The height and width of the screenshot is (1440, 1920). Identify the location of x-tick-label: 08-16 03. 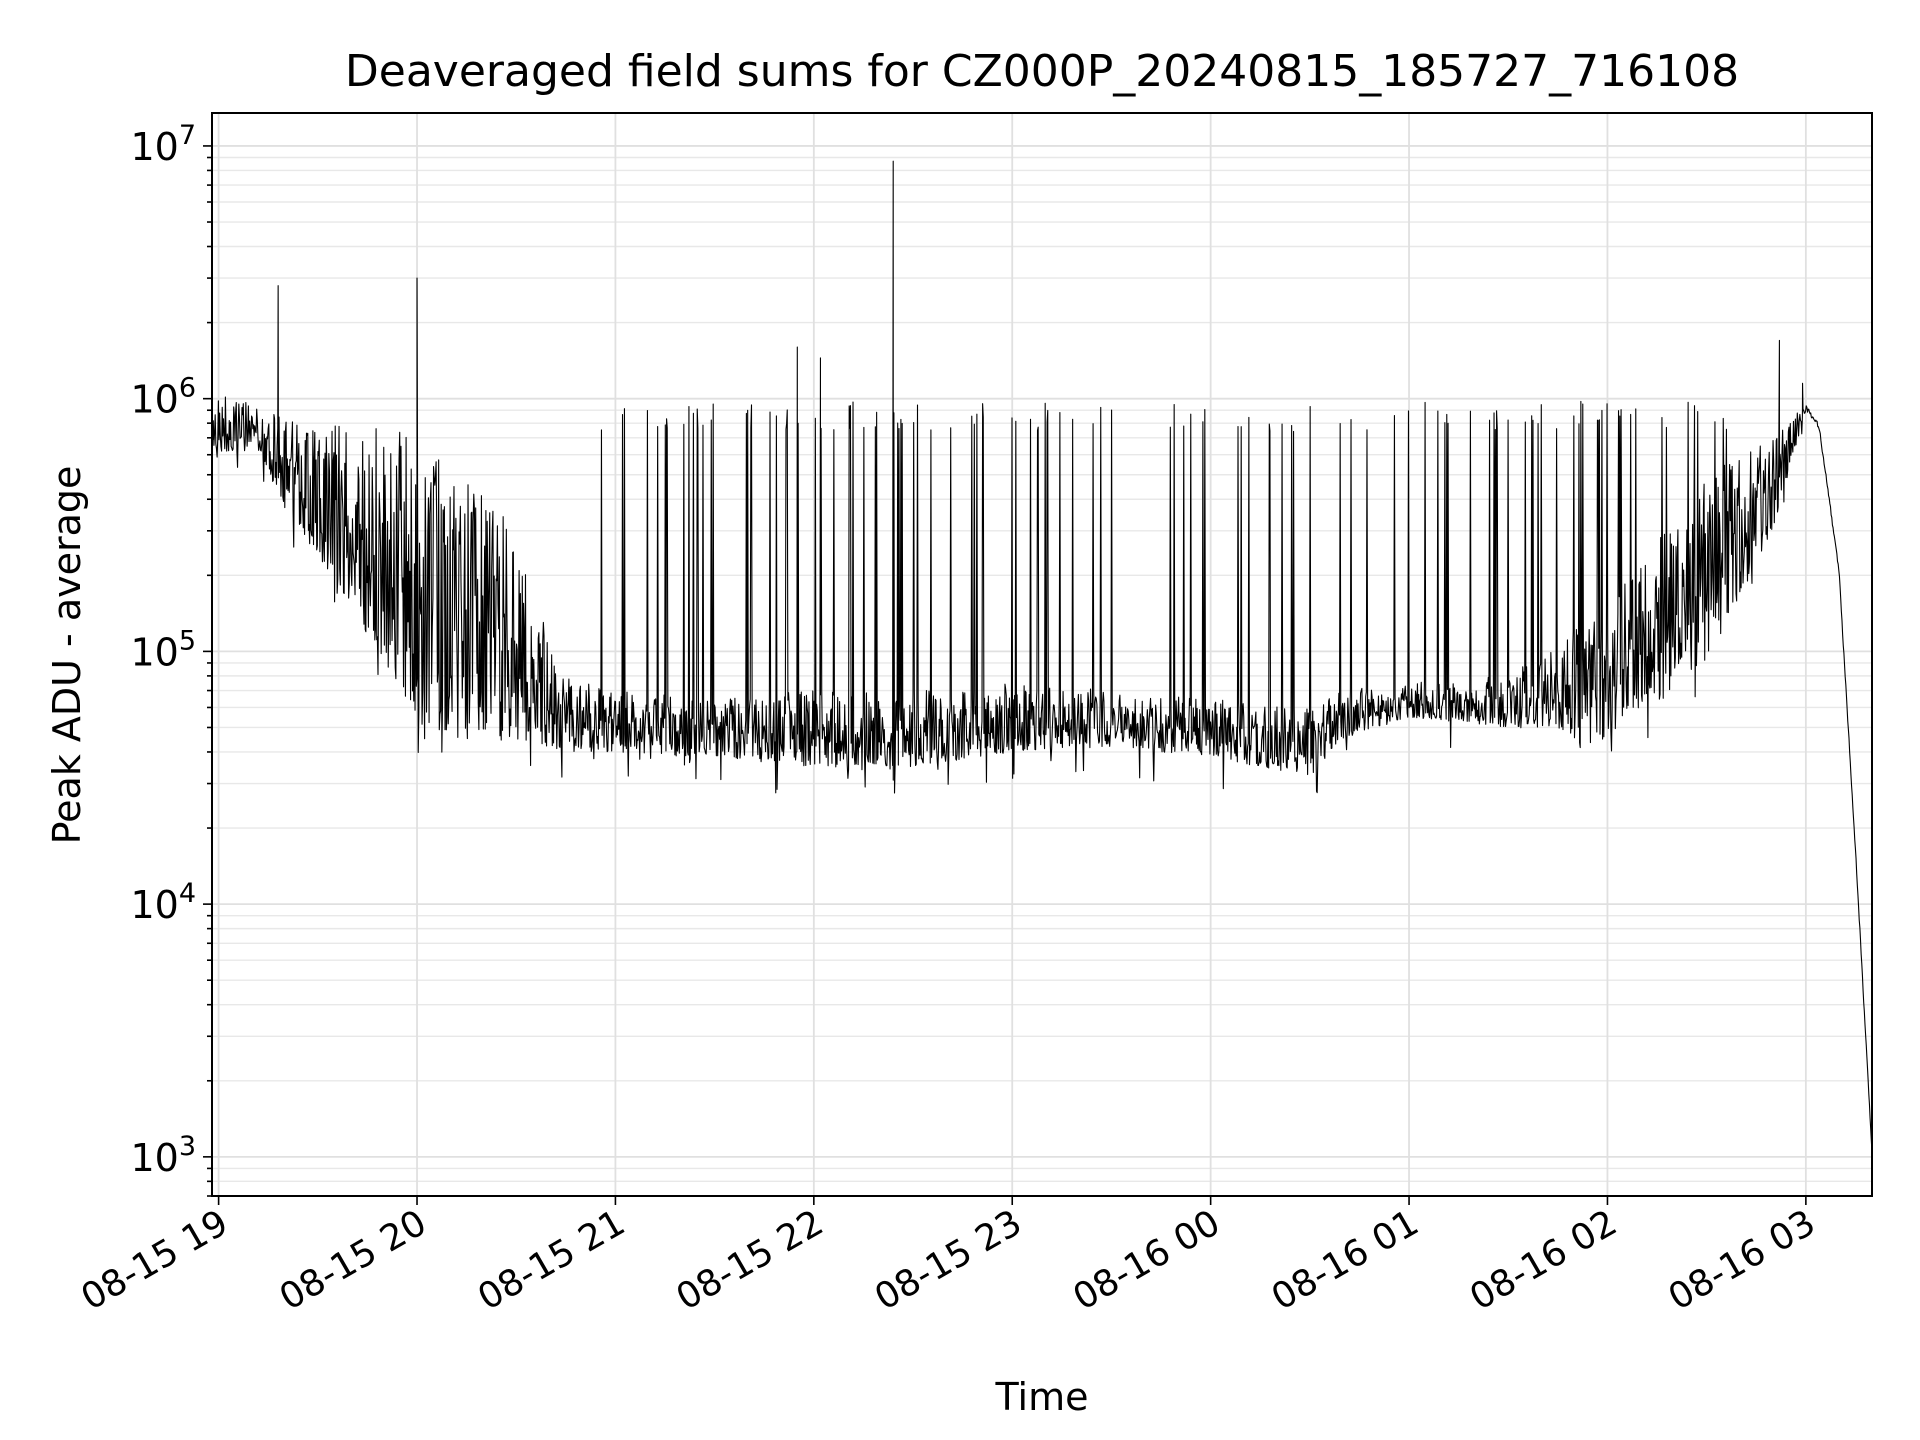
(1742, 1260).